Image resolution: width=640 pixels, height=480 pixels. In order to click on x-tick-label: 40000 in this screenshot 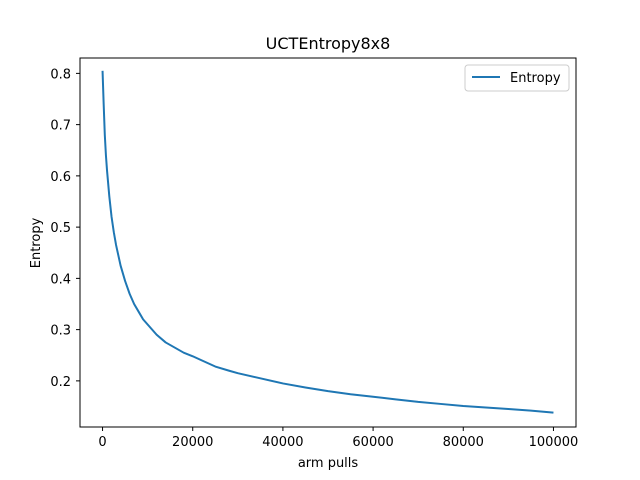, I will do `click(282, 442)`.